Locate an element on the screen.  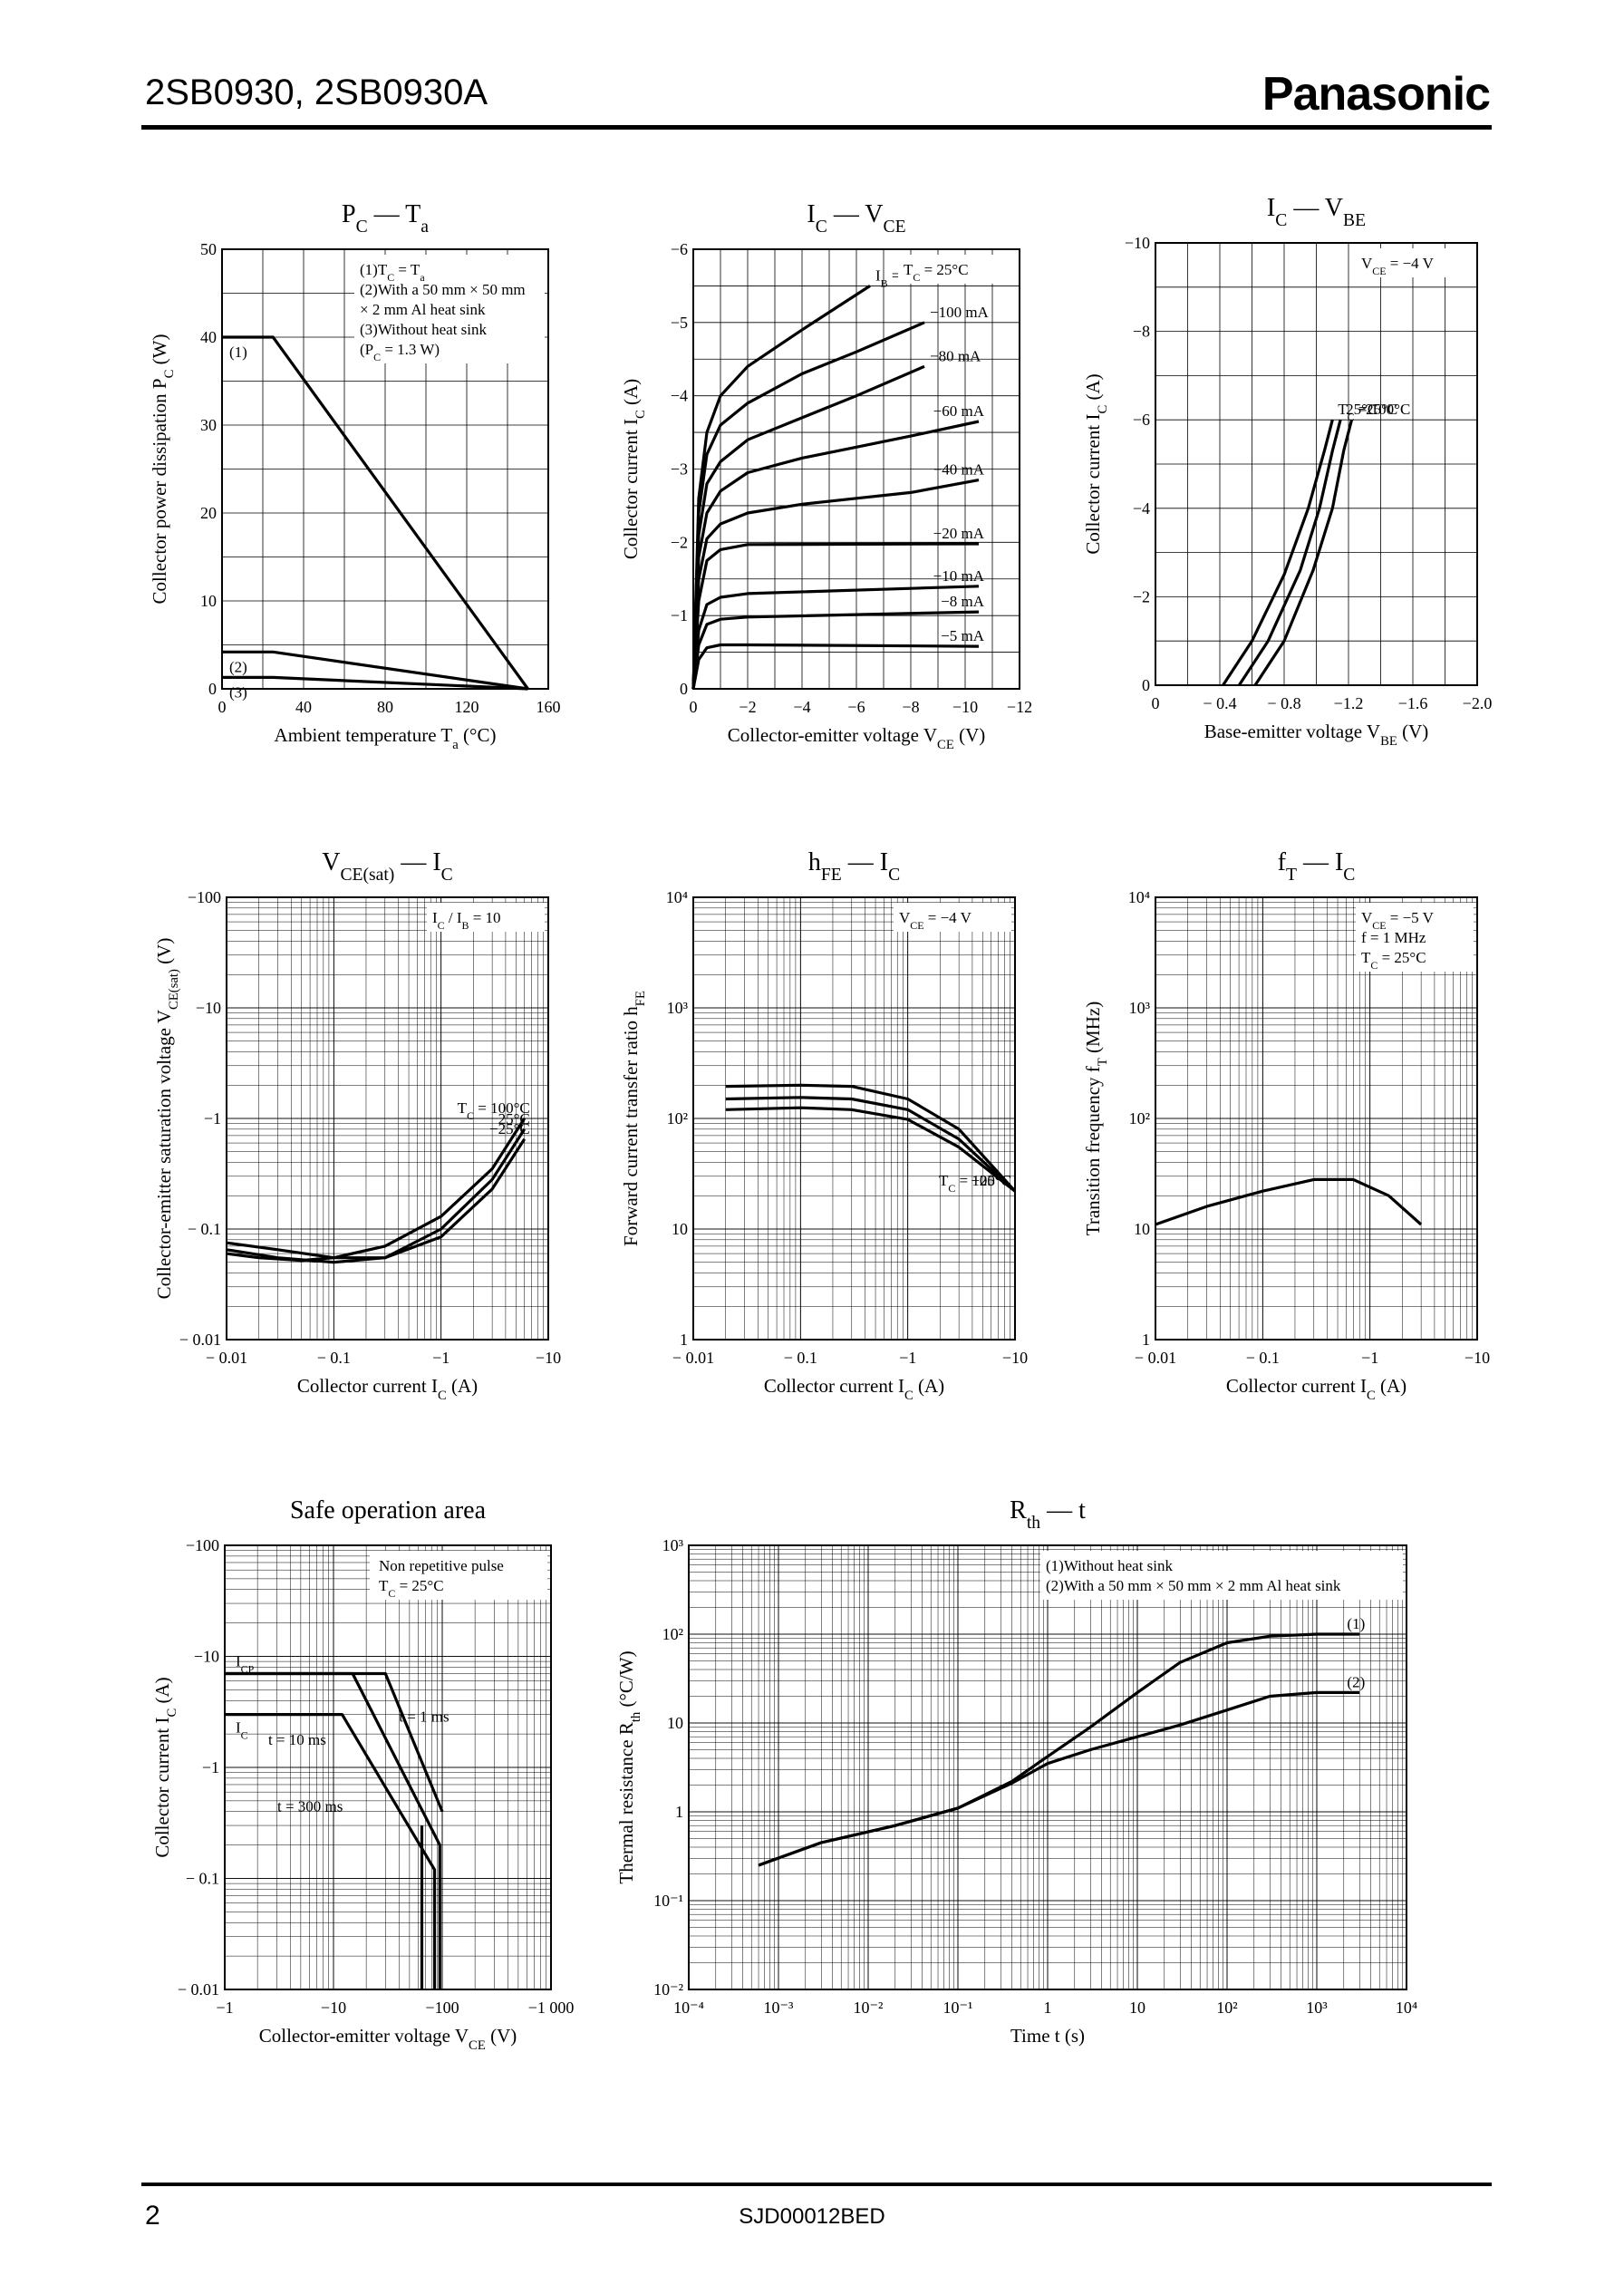
legend-entry: (3)Without heat sink is located at coordinates (424, 329).